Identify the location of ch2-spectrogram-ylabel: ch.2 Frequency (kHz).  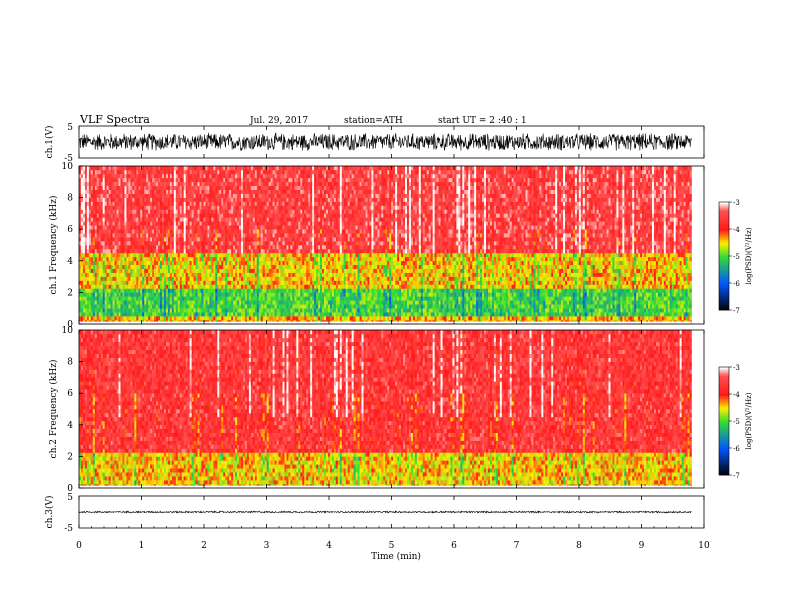
(53, 409).